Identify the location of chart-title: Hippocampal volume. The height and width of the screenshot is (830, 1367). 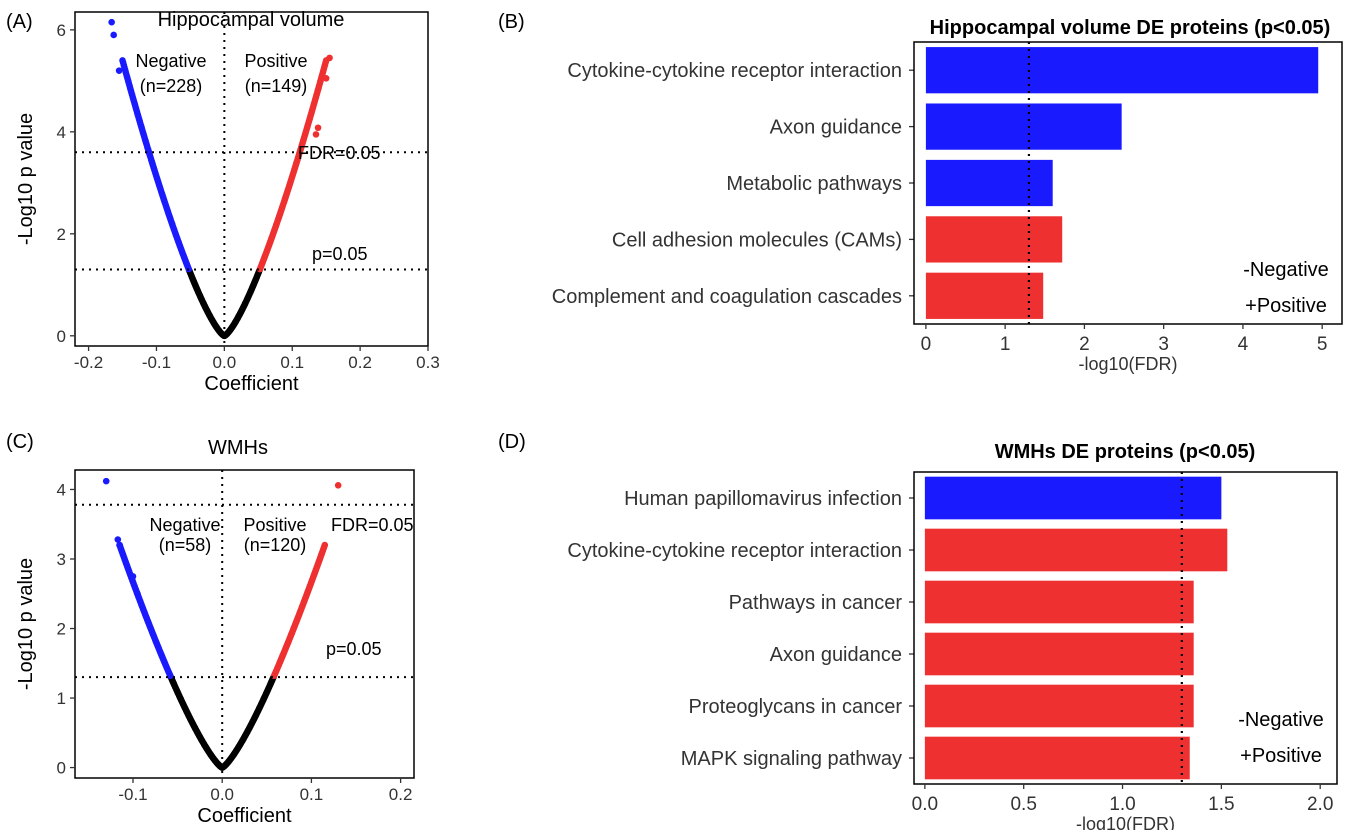
(251, 20).